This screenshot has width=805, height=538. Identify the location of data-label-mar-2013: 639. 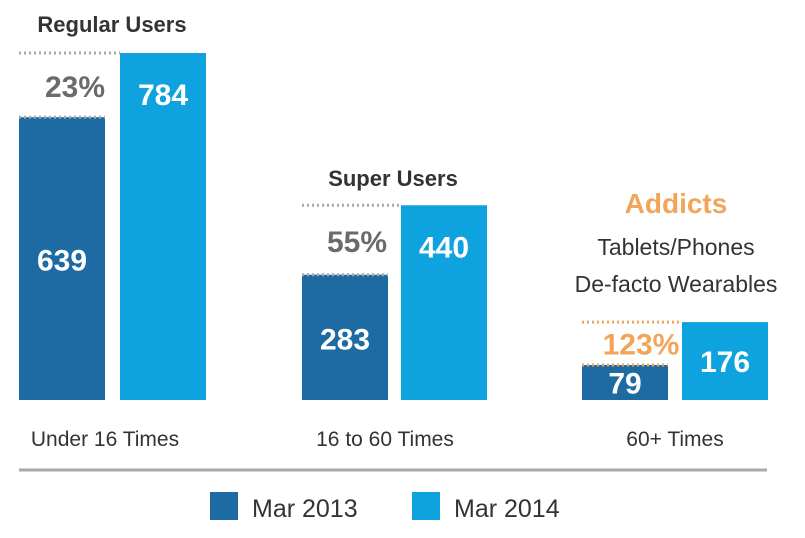
(62, 261).